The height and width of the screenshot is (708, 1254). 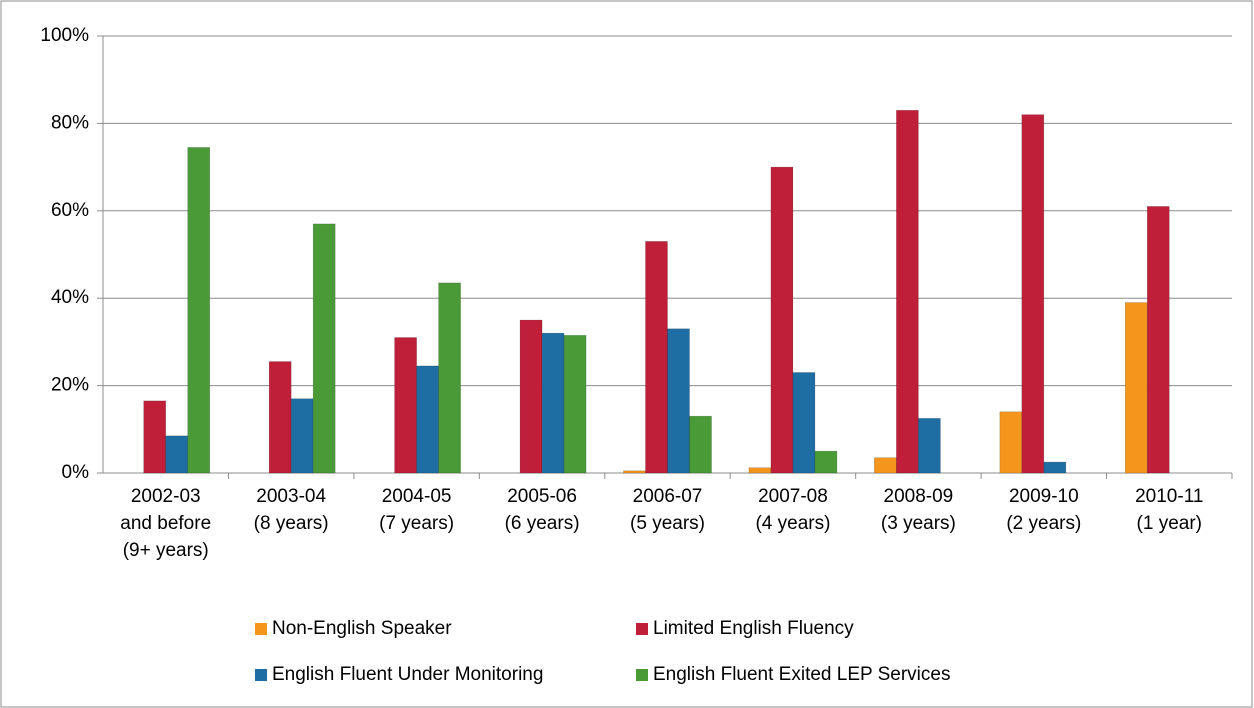 What do you see at coordinates (918, 523) in the screenshot?
I see `x-tick-label: (3 years)` at bounding box center [918, 523].